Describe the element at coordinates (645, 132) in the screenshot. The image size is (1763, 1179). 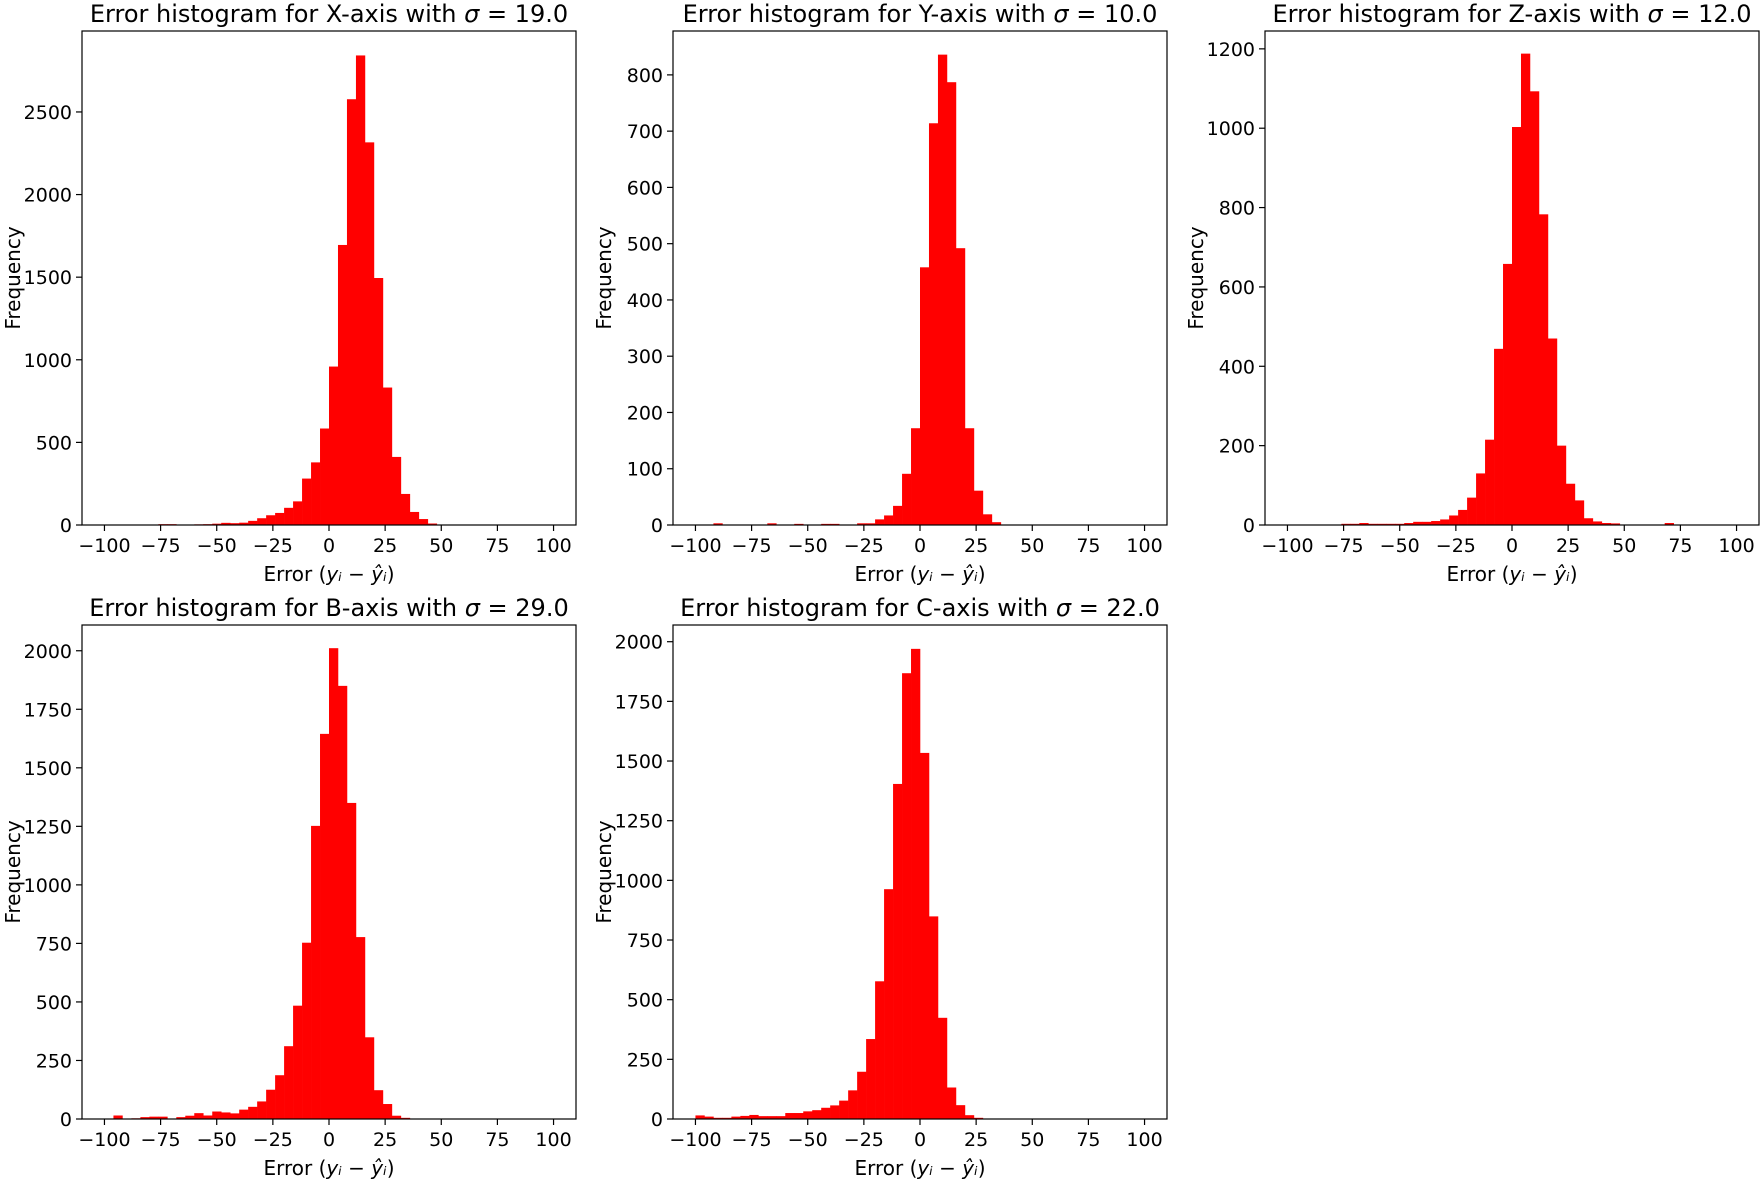
I see `y-tick-label: 700` at that location.